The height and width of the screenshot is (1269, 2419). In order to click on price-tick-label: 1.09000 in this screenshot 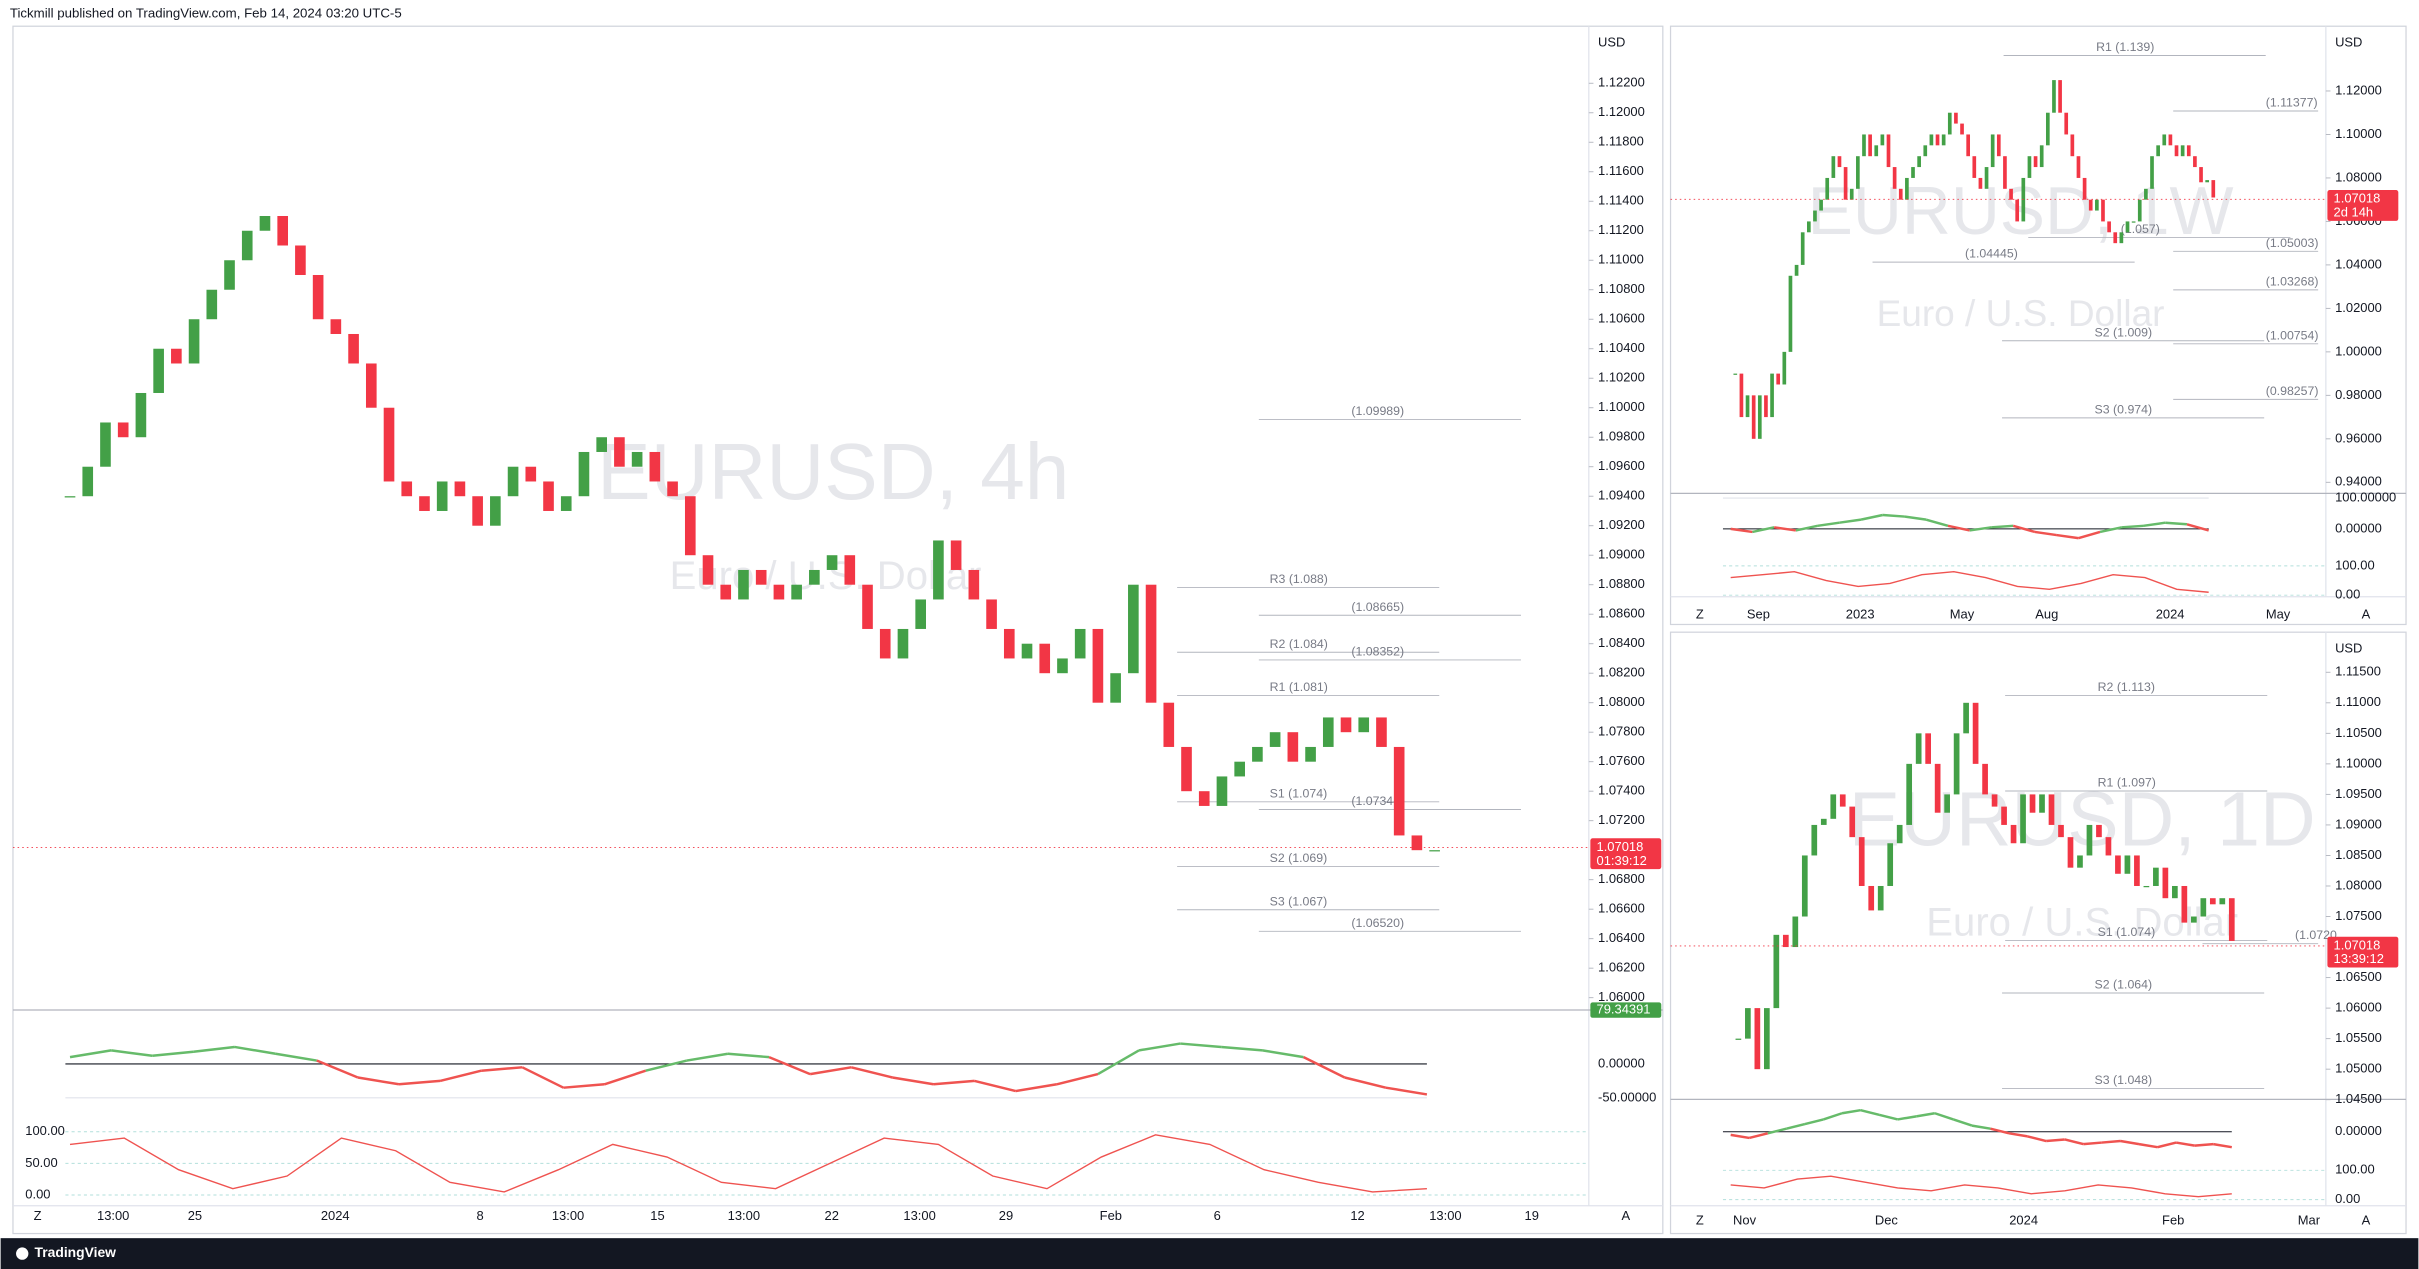, I will do `click(1621, 554)`.